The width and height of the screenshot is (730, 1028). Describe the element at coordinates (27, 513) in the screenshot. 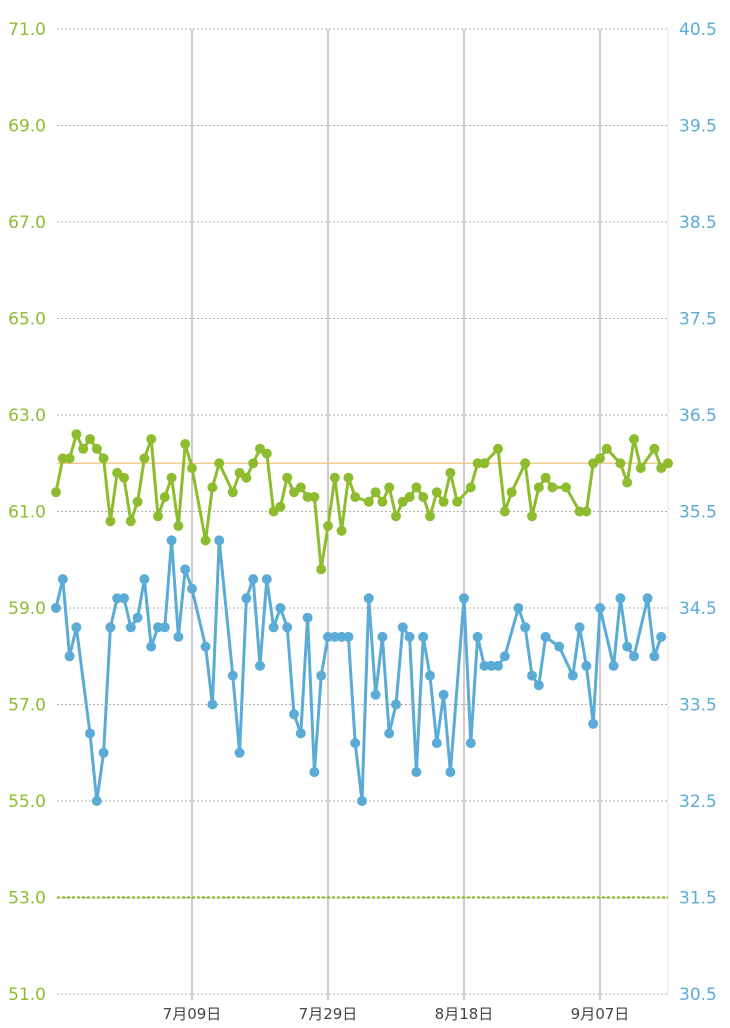

I see `left-axis-tick-label: 61.0` at that location.